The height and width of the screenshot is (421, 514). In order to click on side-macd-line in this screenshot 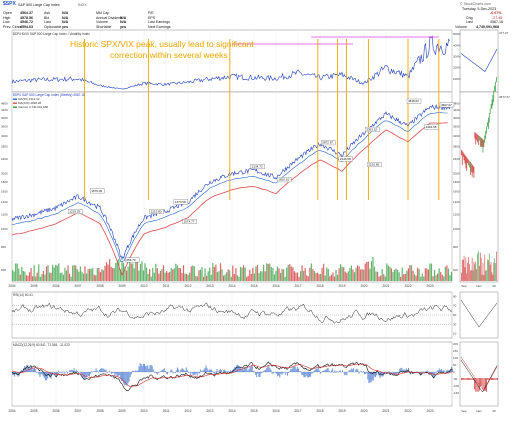, I will do `click(479, 376)`.